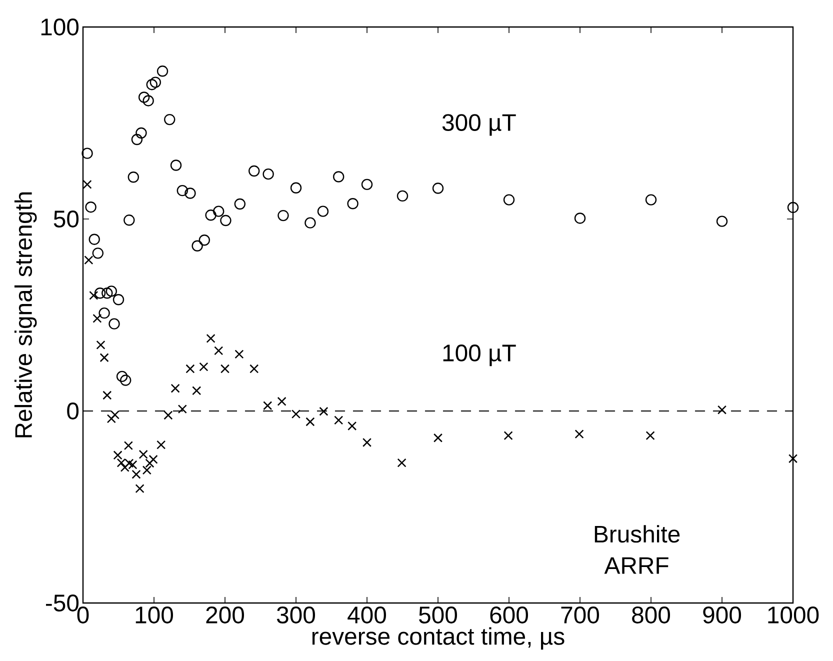 This screenshot has width=833, height=661. Describe the element at coordinates (296, 615) in the screenshot. I see `x-tick-label: 300` at that location.